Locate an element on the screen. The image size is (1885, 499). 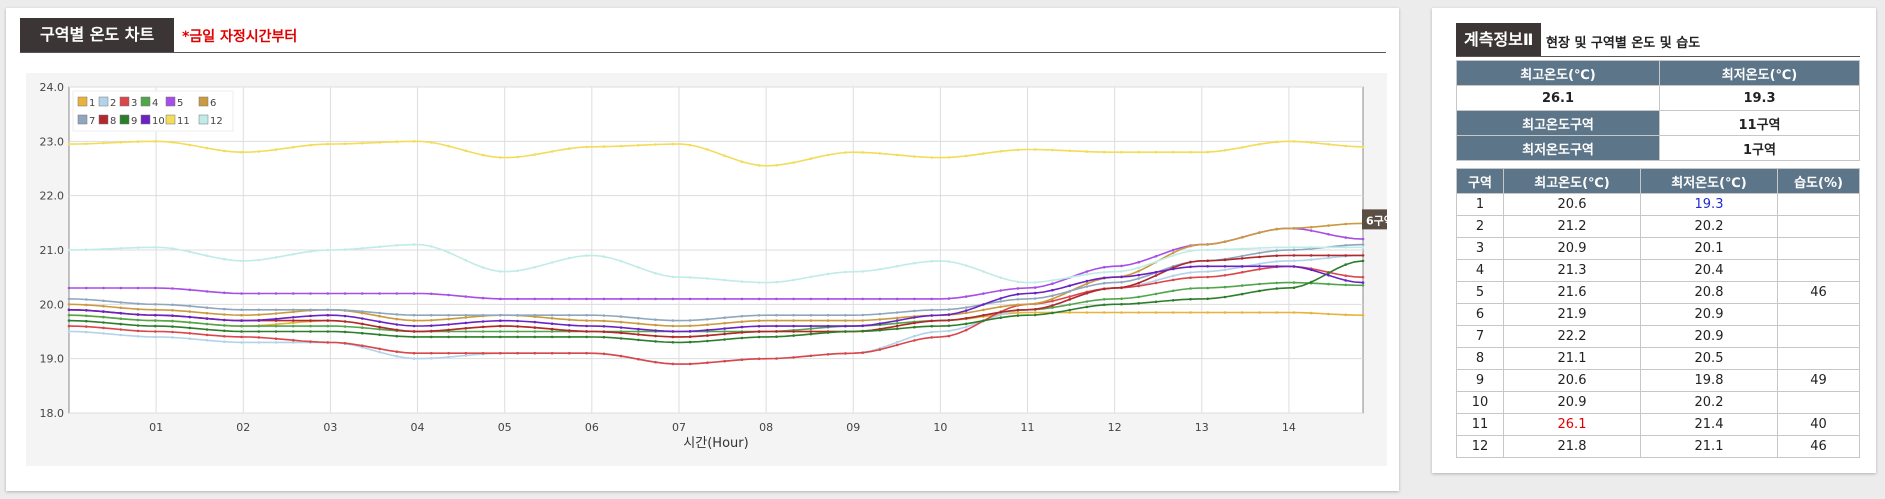
date-note: *금일 자정시간부터 is located at coordinates (240, 37).